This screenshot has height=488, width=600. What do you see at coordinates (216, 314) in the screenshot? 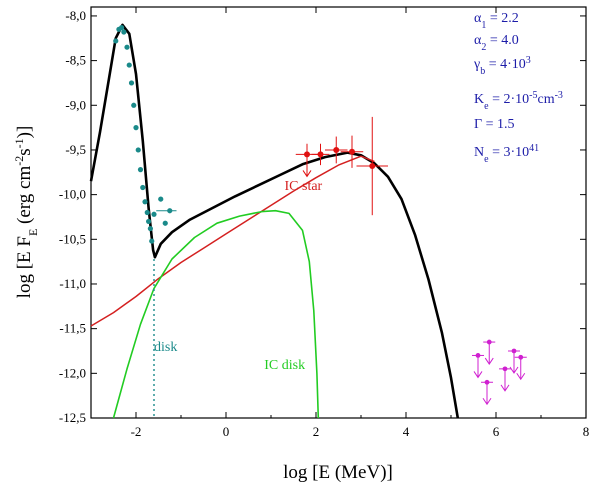
I see `series-ic-disk` at bounding box center [216, 314].